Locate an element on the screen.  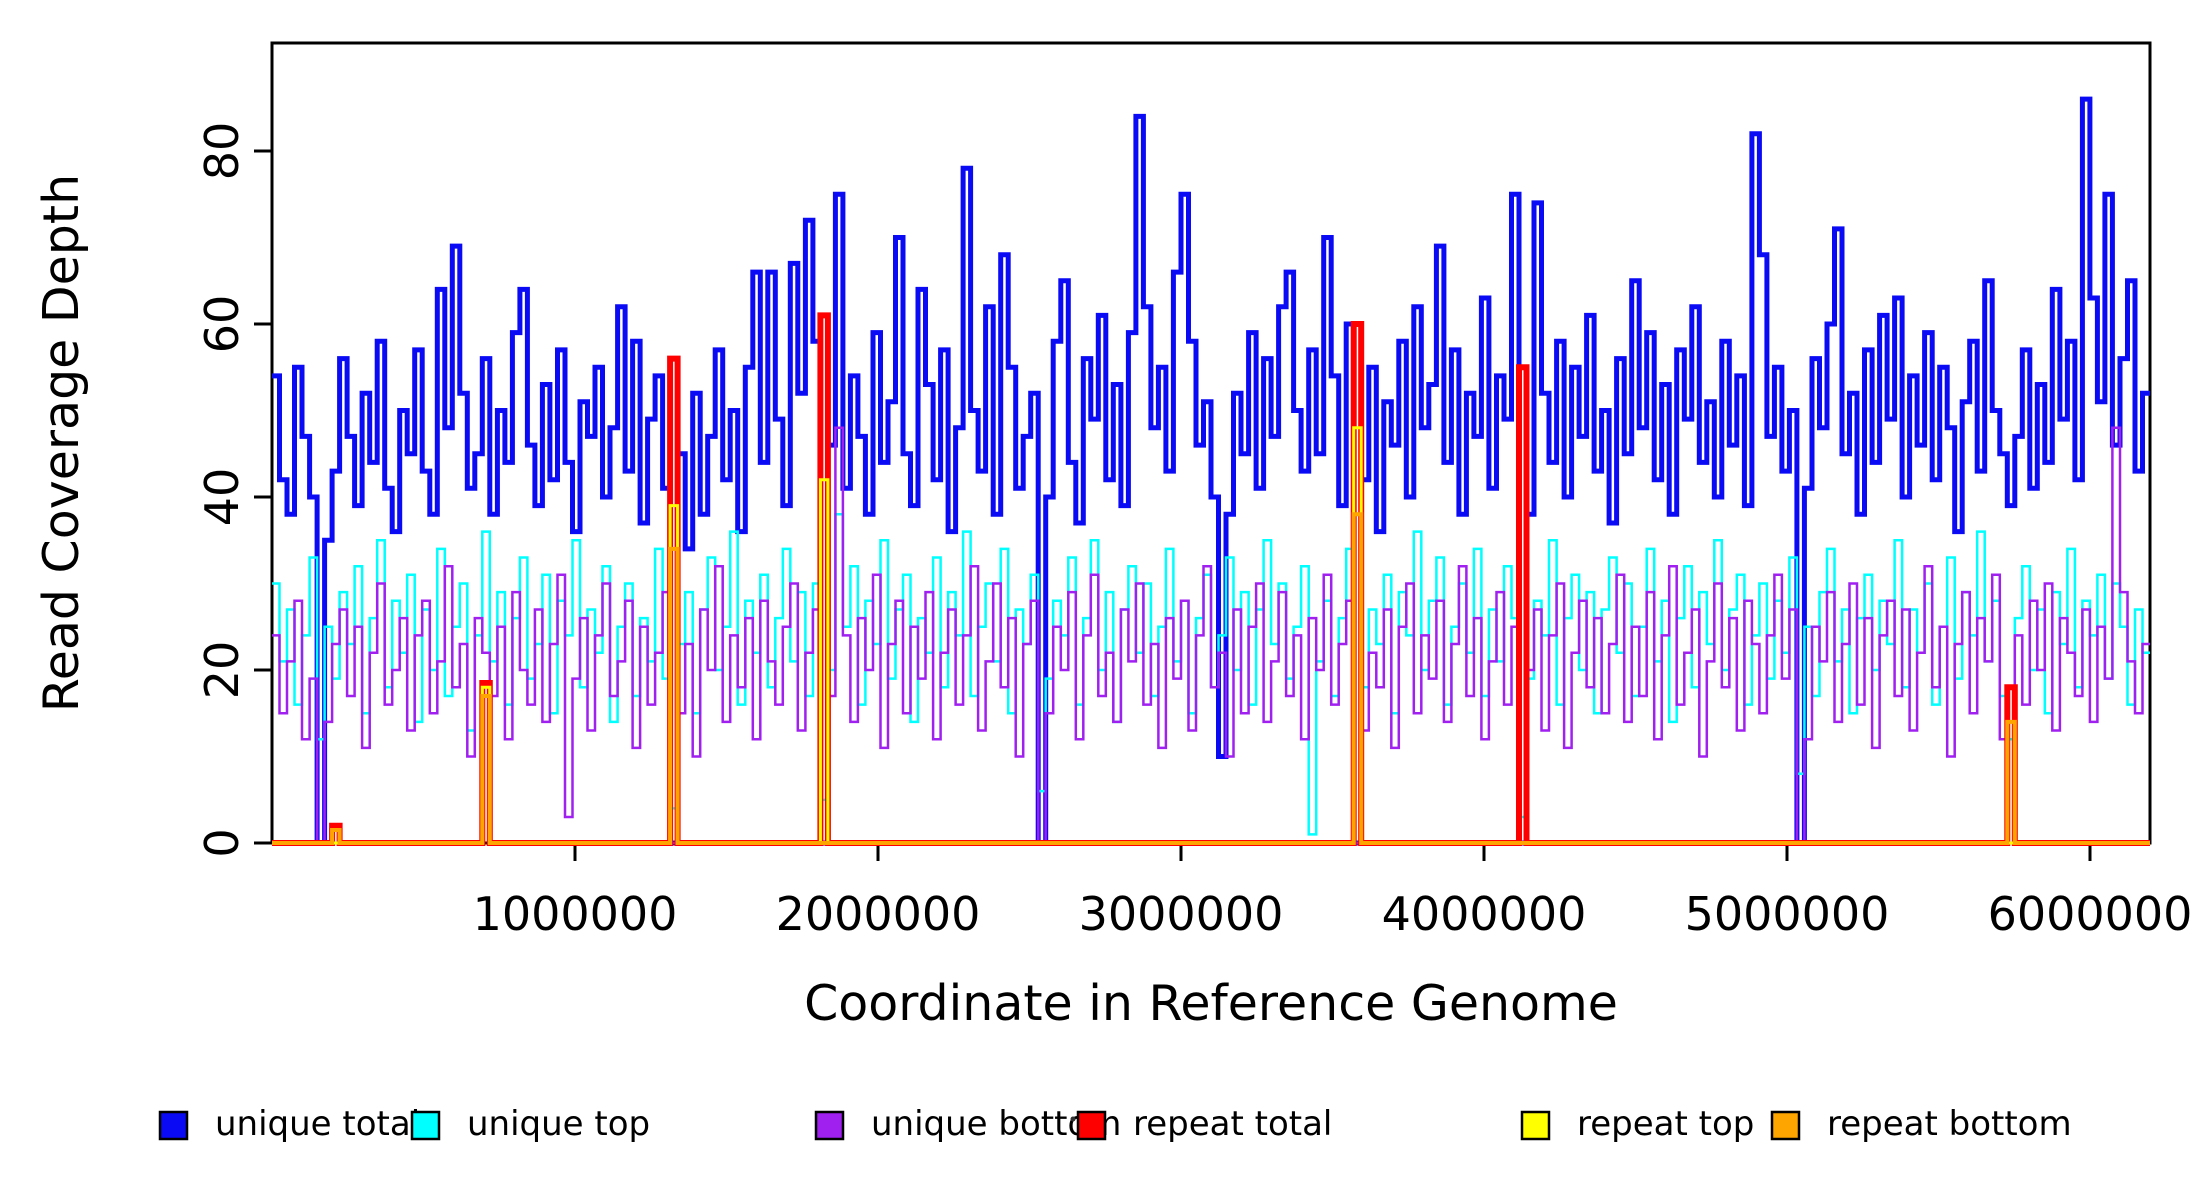
repeat-bottom-swatch-icon is located at coordinates (1785, 1125).